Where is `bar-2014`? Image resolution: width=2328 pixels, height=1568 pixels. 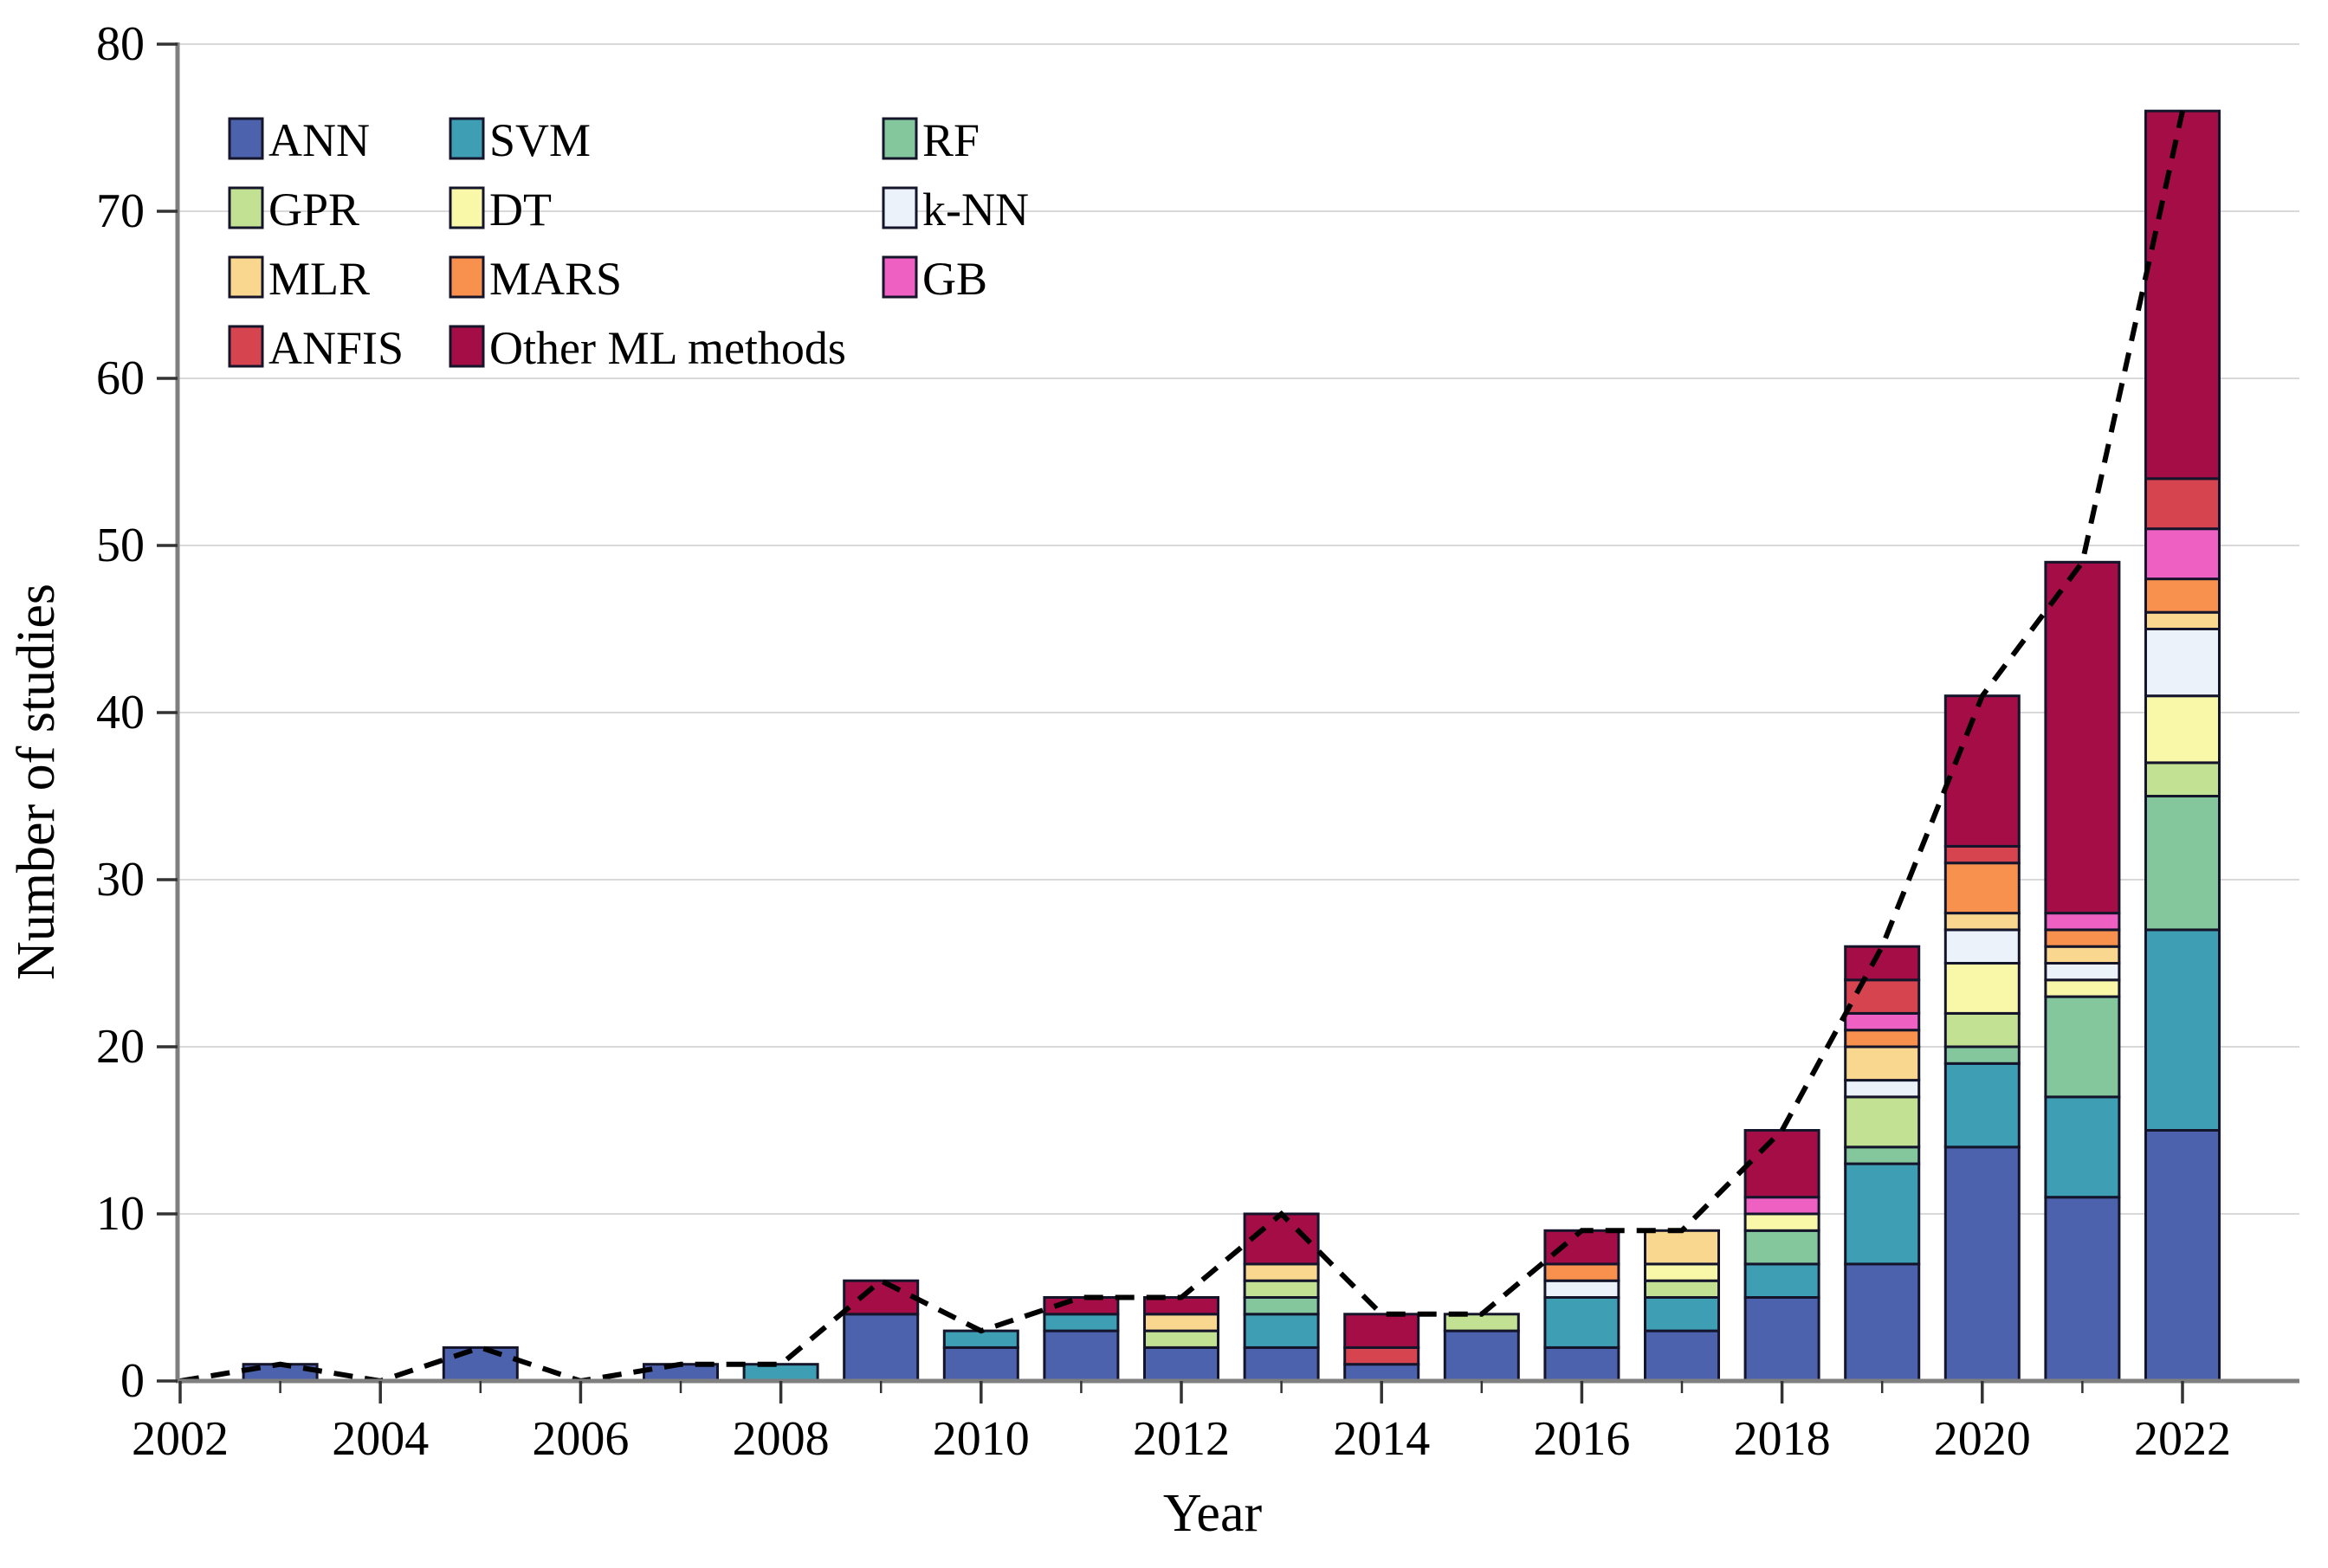
bar-2014 is located at coordinates (1381, 1348).